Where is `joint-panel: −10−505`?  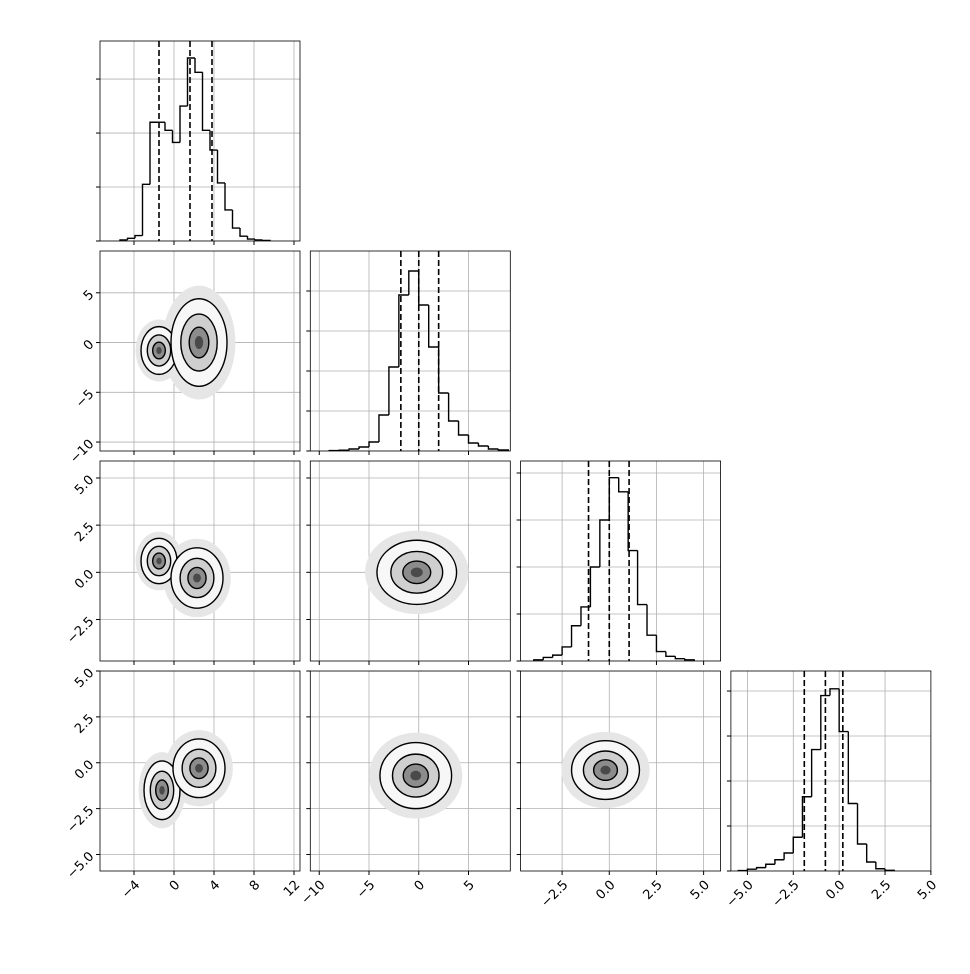
joint-panel: −10−505 is located at coordinates (183, 359).